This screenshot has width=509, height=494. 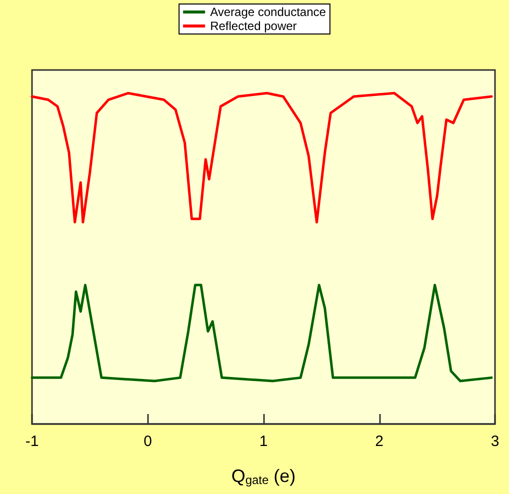 What do you see at coordinates (148, 441) in the screenshot?
I see `x-tick-label: 0` at bounding box center [148, 441].